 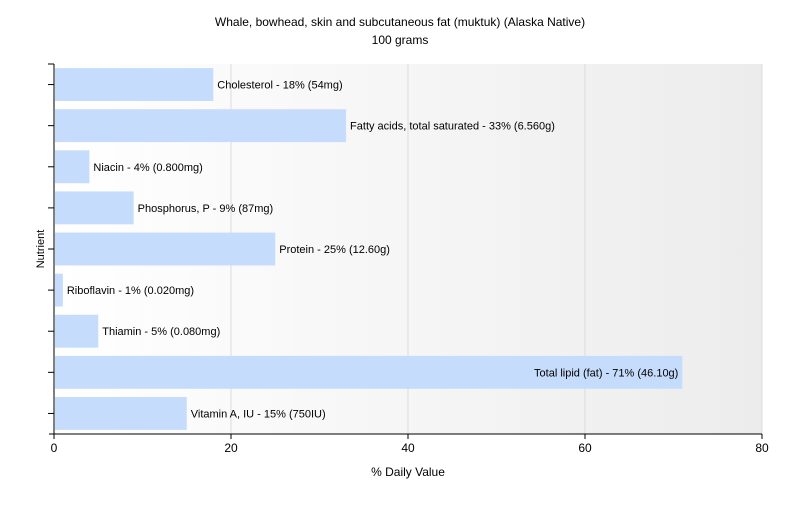 What do you see at coordinates (400, 40) in the screenshot?
I see `chart-subtitle: 100 grams` at bounding box center [400, 40].